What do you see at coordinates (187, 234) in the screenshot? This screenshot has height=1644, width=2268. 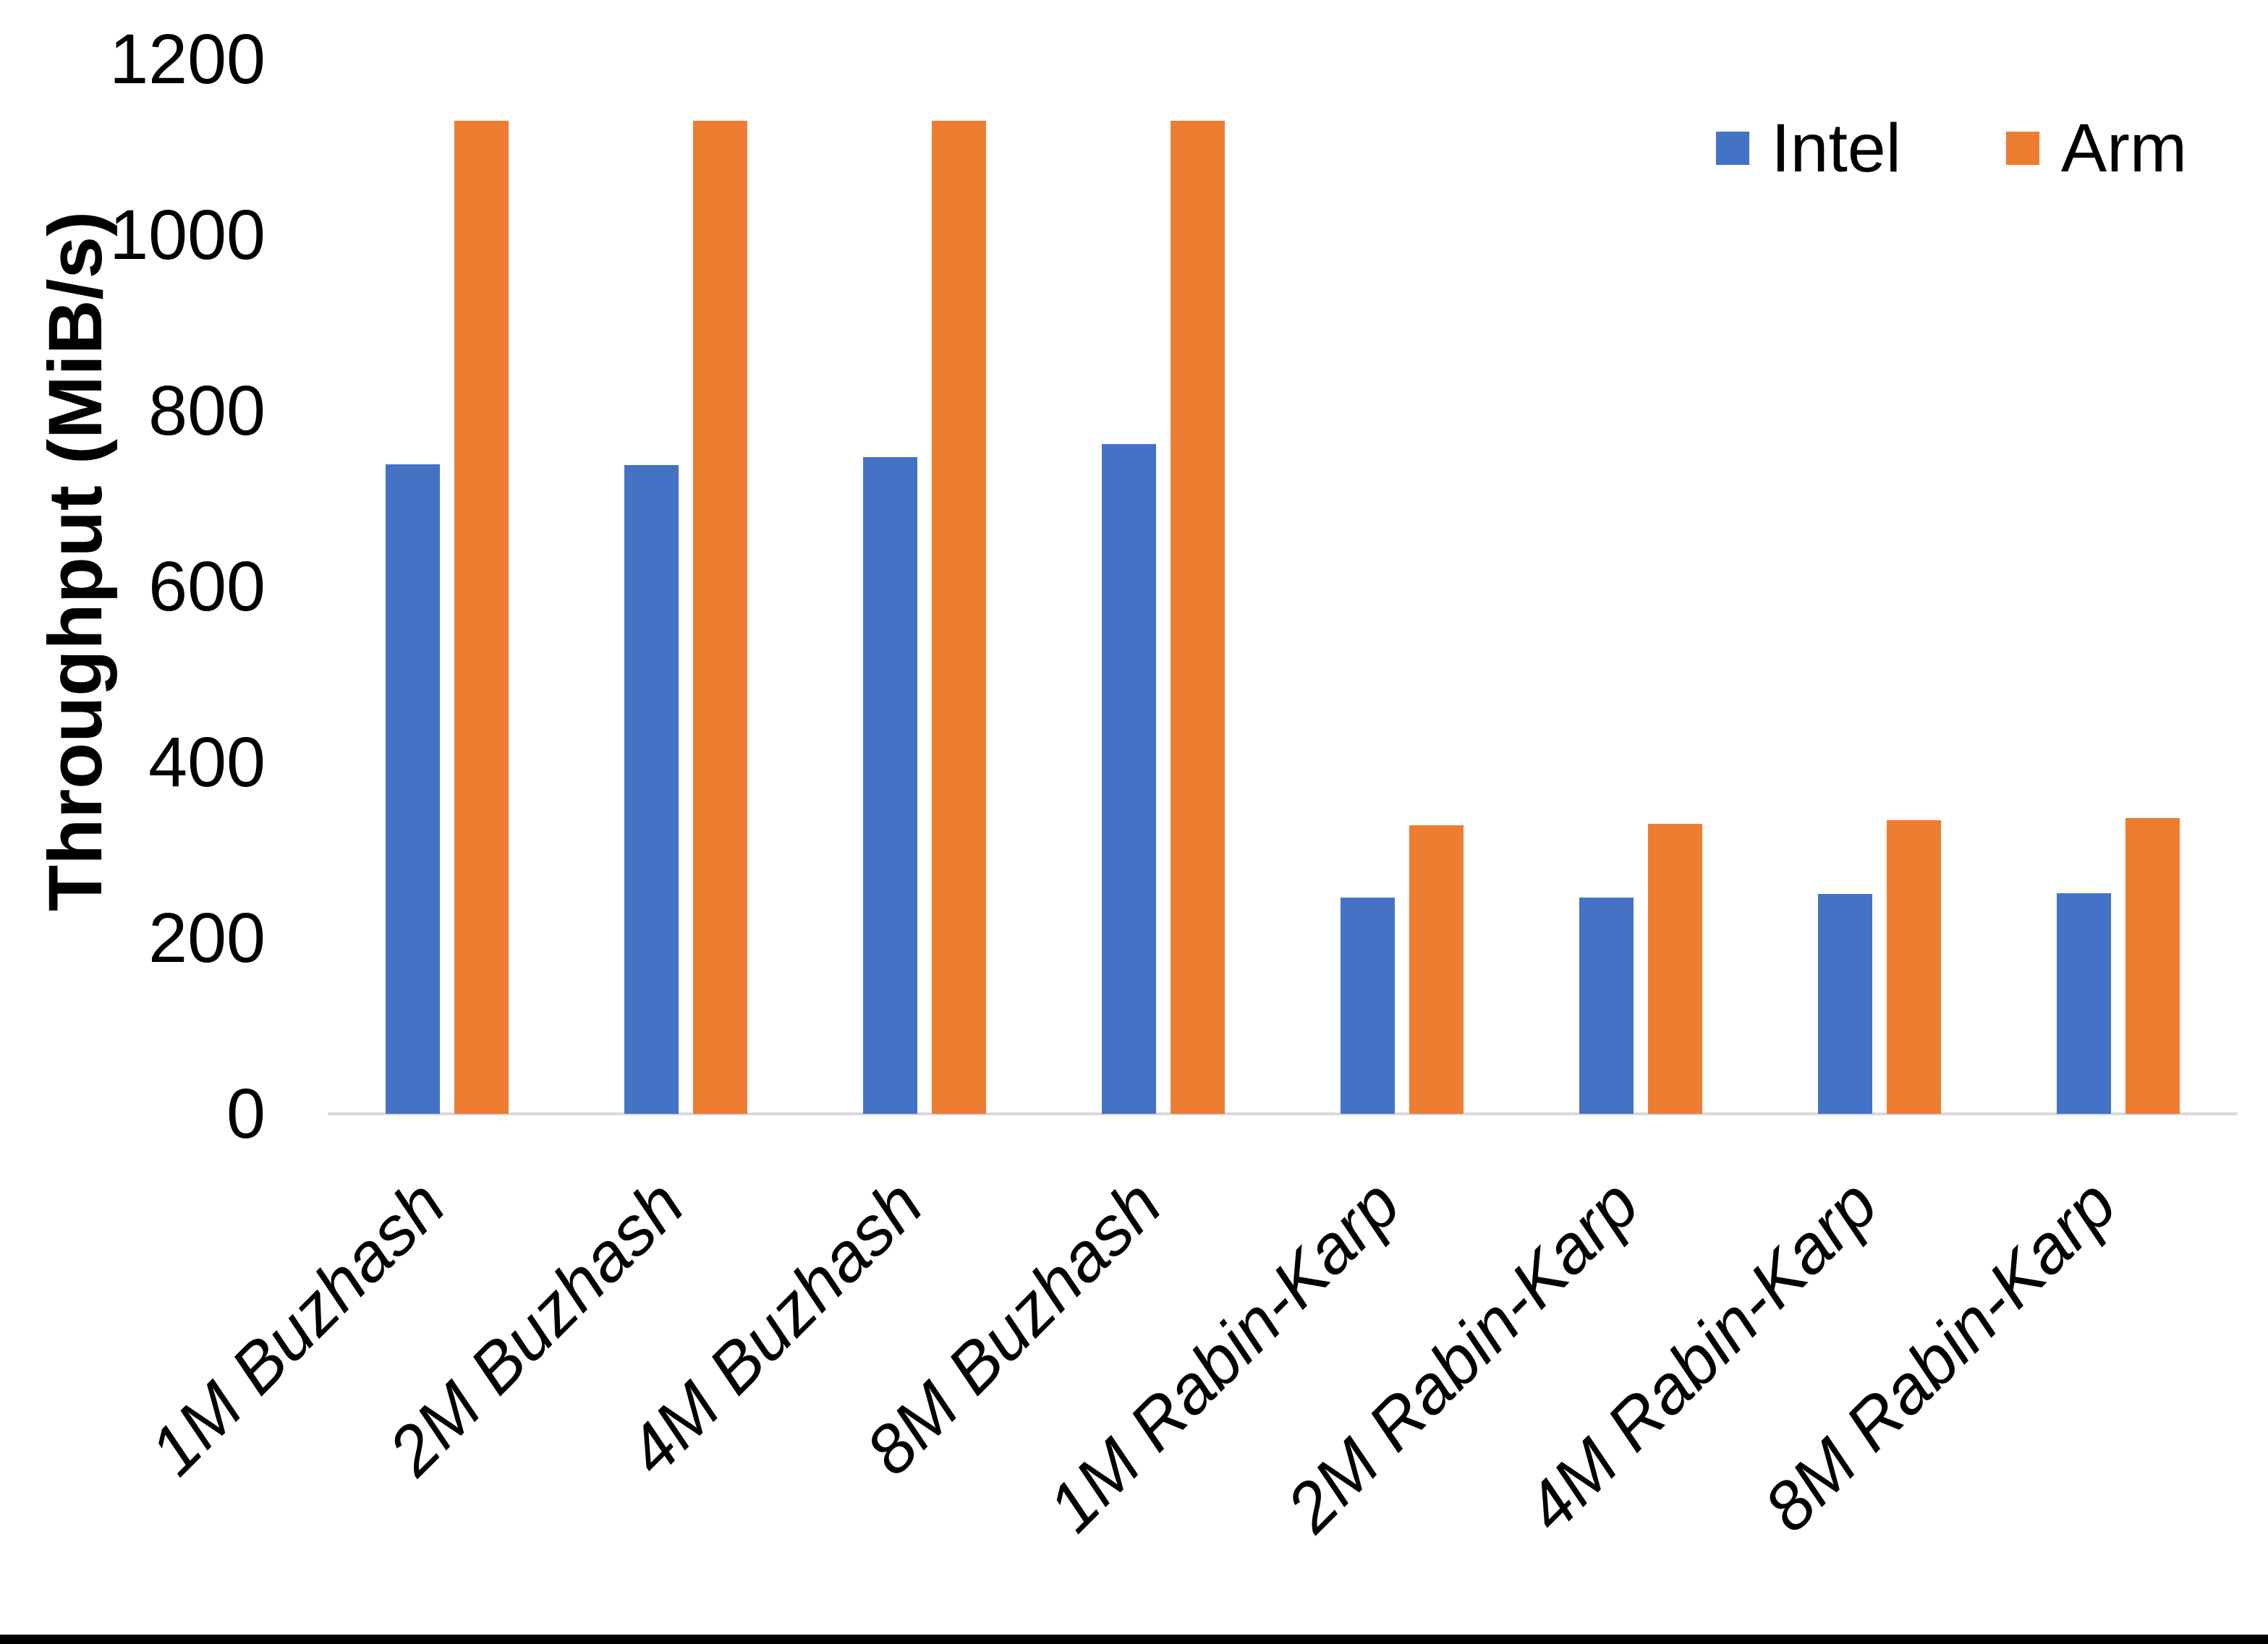 I see `y-axis-tick-label: 1000` at bounding box center [187, 234].